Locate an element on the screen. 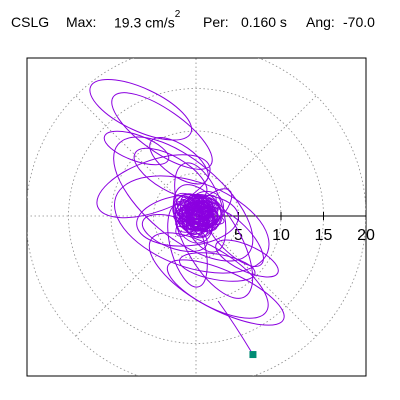 The width and height of the screenshot is (400, 400). radial-axis: 5 10 15 20 is located at coordinates (285, 228).